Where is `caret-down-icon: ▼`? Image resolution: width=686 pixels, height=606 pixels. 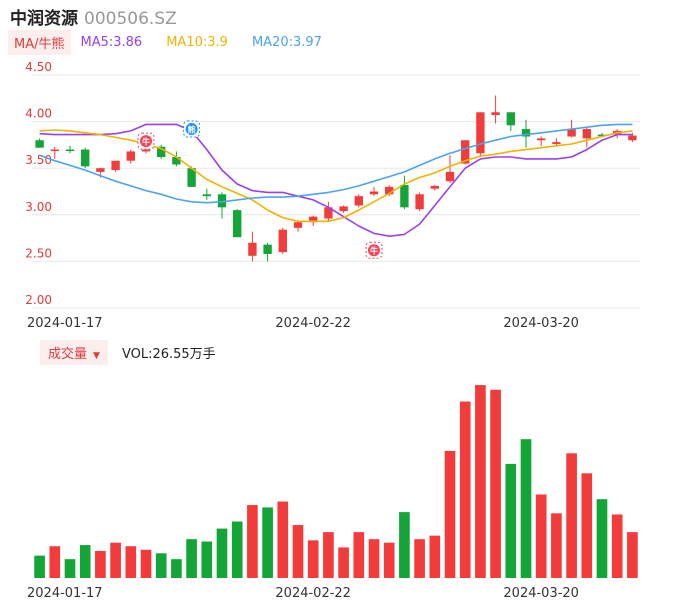 caret-down-icon: ▼ is located at coordinates (96, 355).